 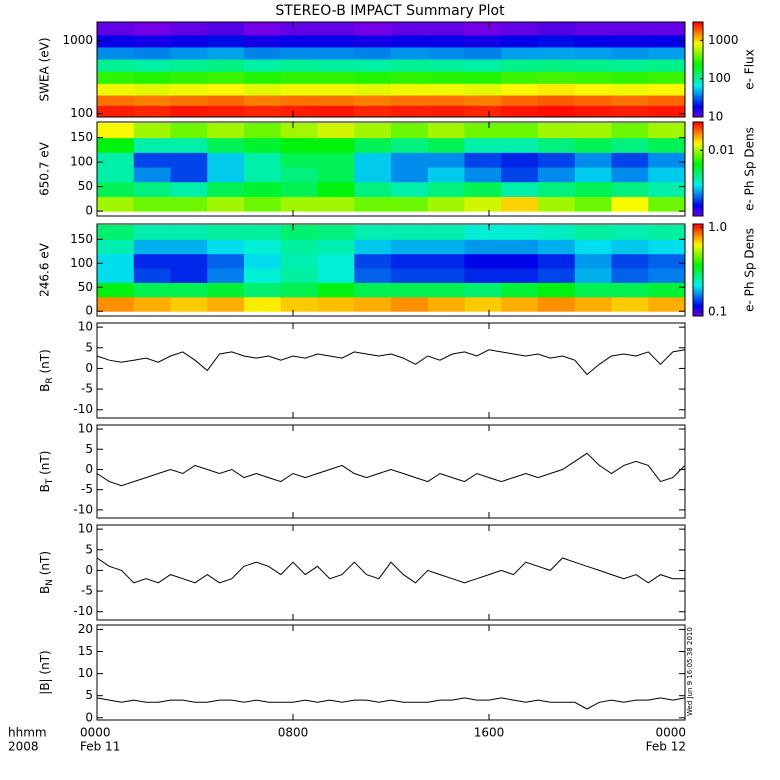 What do you see at coordinates (27, 733) in the screenshot?
I see `time-unit-label: hhmm` at bounding box center [27, 733].